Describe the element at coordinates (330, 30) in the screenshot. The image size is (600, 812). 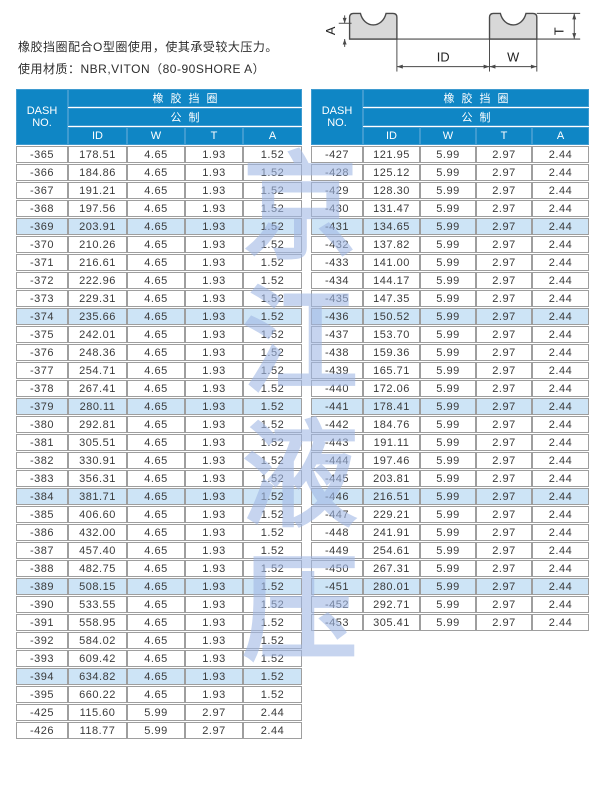
I see `dimension-label-a: A` at that location.